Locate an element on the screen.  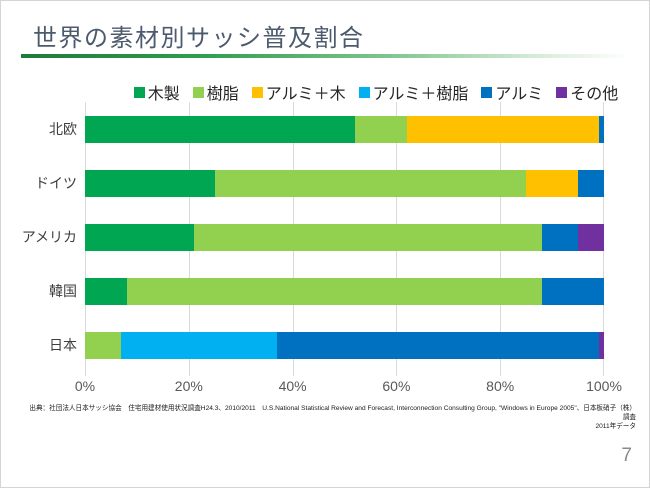
legend-item: アルミ＋樹脂 is located at coordinates (413, 92).